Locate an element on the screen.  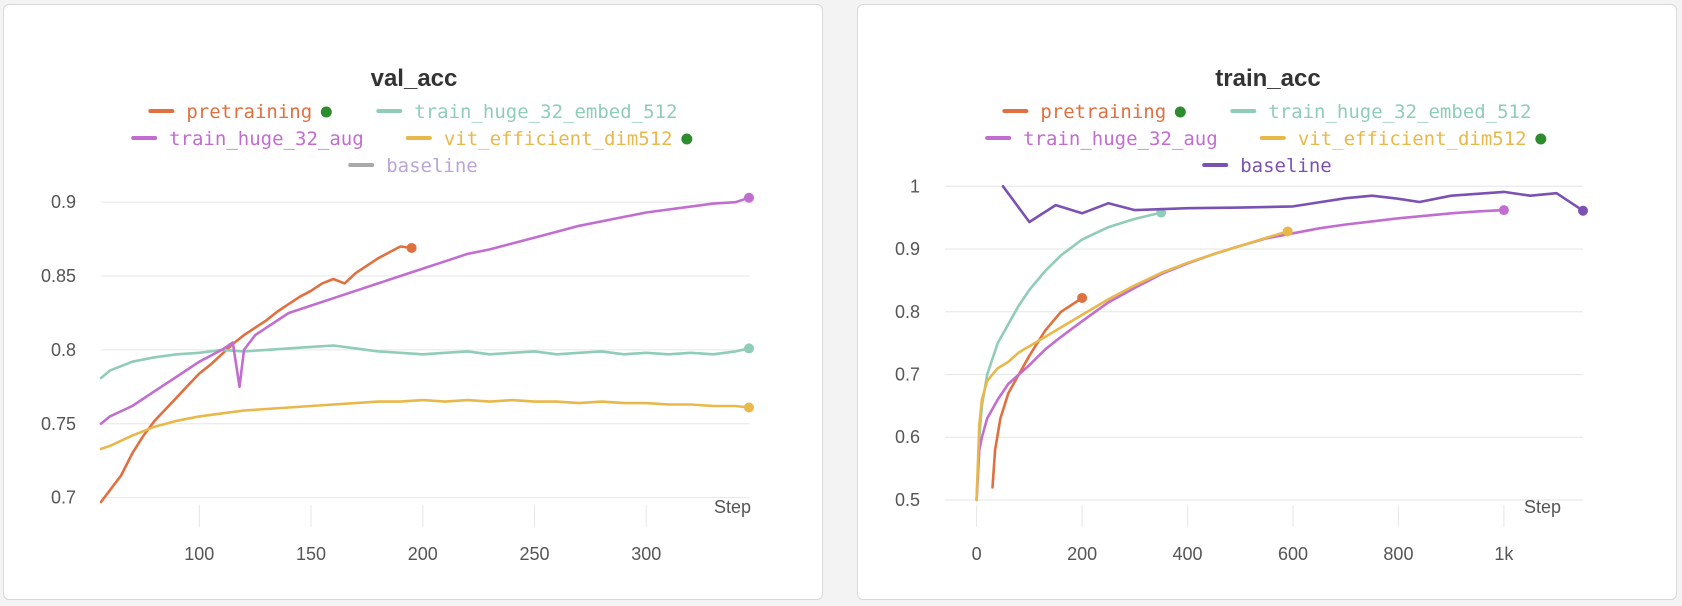
y-tick-label: 1 is located at coordinates (915, 186).